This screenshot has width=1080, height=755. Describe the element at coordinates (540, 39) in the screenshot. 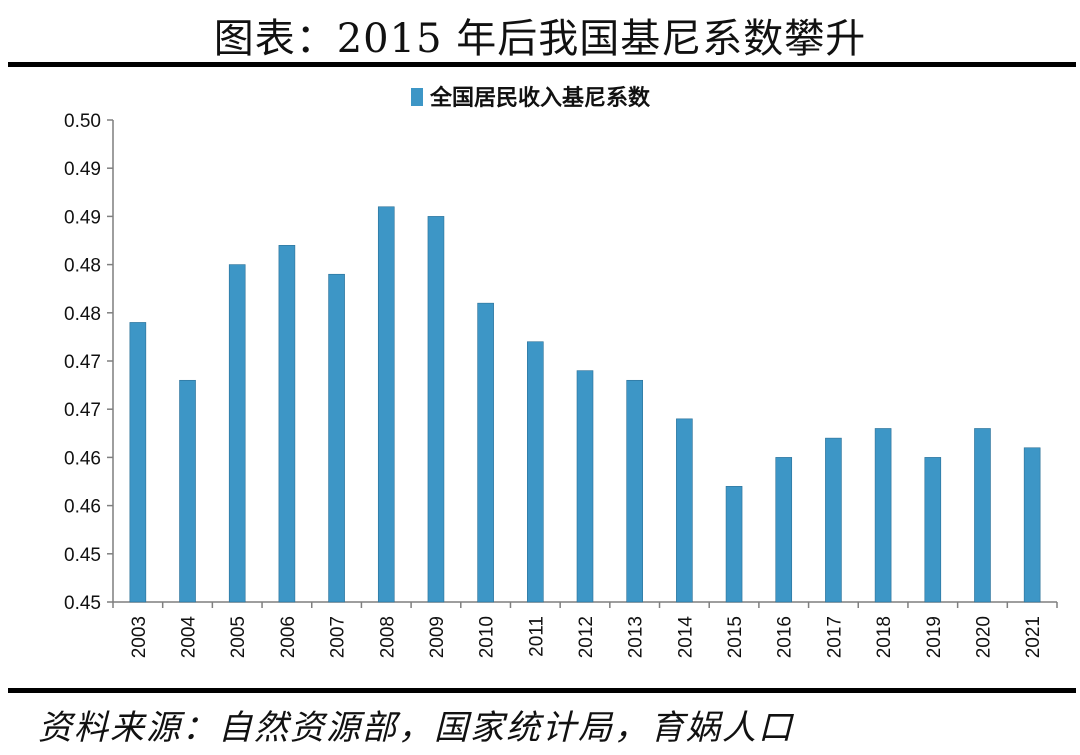

I see `chart-title: 图表：2015 年后我国基尼系数攀升` at that location.